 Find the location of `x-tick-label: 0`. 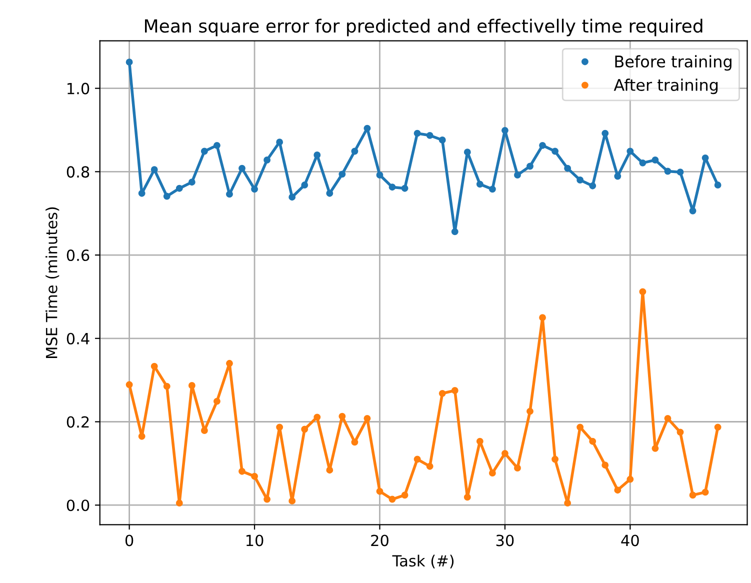

x-tick-label: 0 is located at coordinates (129, 540).